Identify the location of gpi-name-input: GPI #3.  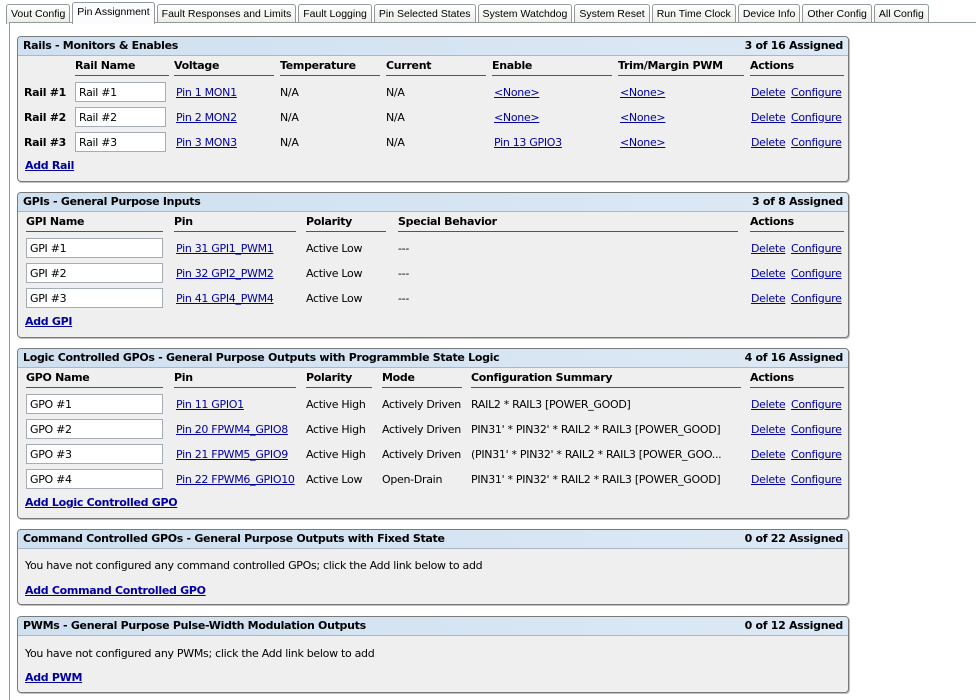
(94, 298).